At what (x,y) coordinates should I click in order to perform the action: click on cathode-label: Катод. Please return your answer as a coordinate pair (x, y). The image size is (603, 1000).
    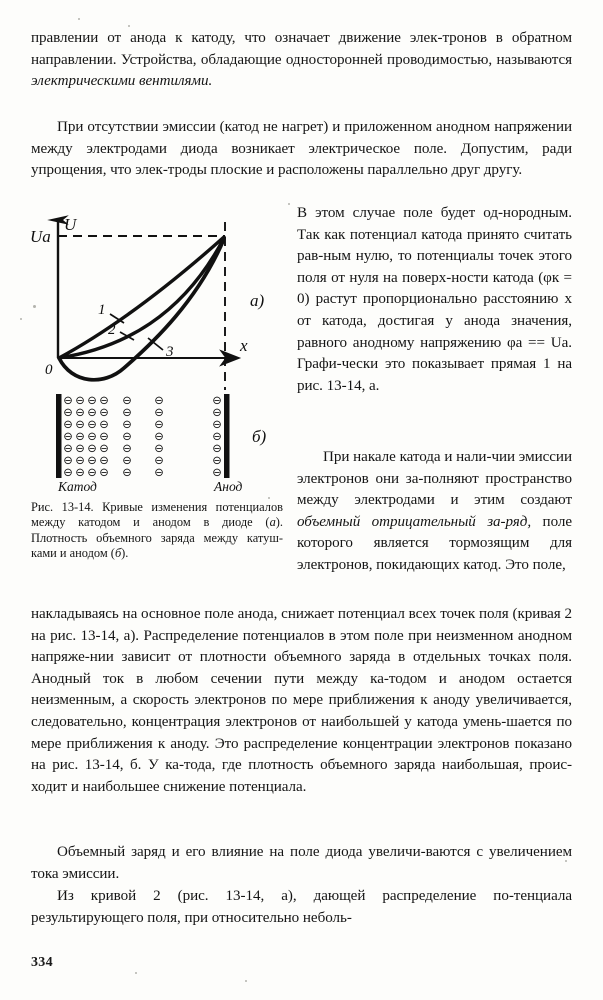
    Looking at the image, I should click on (77, 486).